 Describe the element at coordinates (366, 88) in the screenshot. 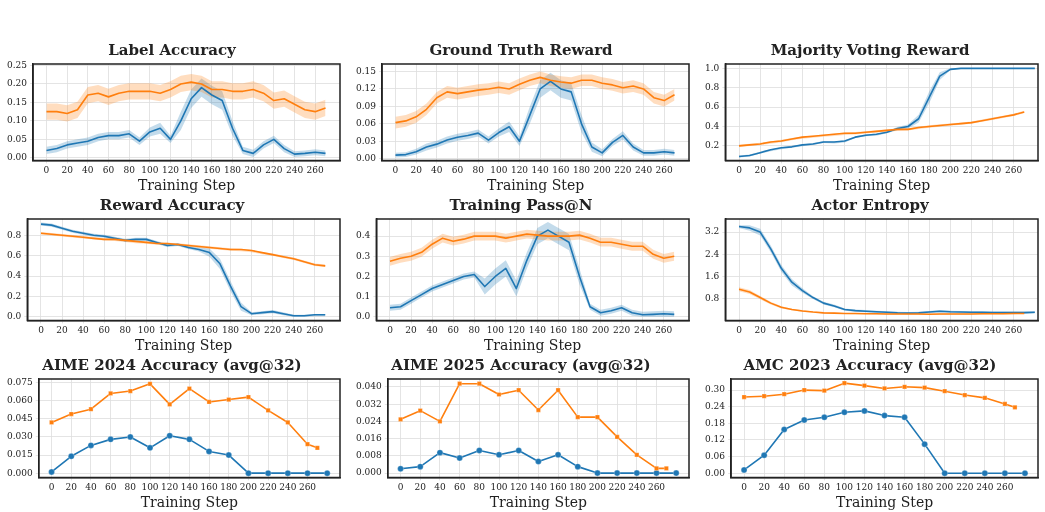

I see `y-tick-label: 0.12` at that location.